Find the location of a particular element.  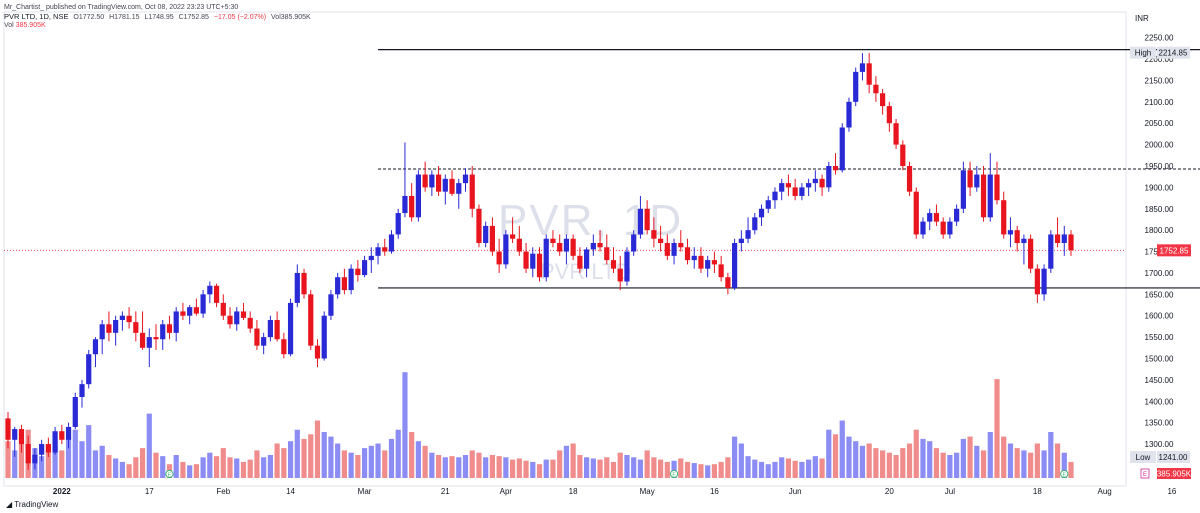

volume-indicator-label: Vol 385.905K is located at coordinates (25, 25).